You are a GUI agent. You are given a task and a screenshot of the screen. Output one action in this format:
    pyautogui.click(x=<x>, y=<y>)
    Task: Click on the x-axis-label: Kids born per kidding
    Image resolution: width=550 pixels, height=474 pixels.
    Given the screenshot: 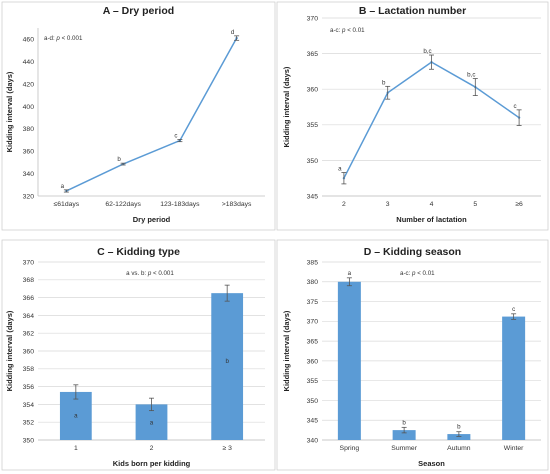 What is the action you would take?
    pyautogui.click(x=152, y=463)
    